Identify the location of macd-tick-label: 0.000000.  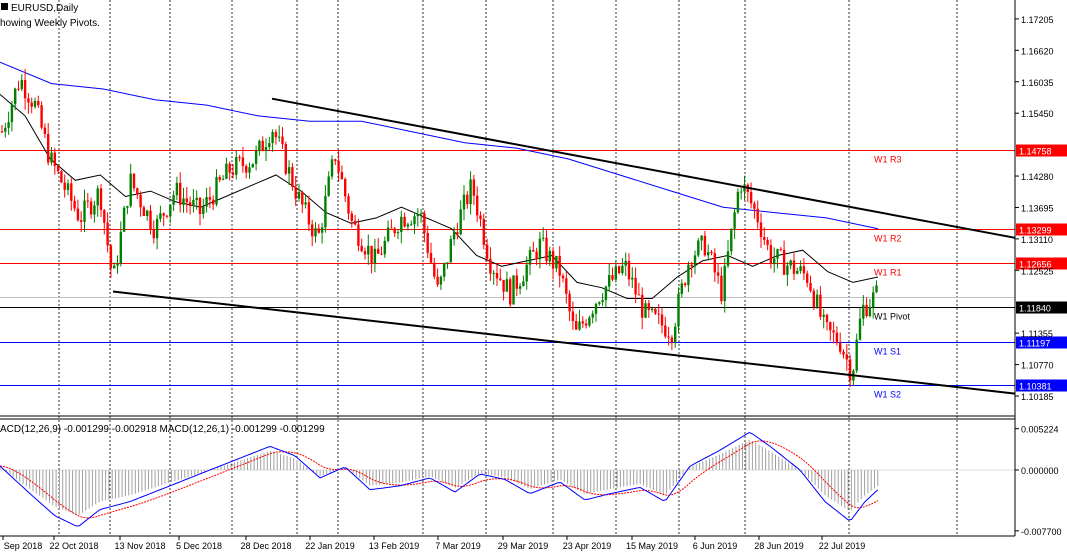
(1040, 471).